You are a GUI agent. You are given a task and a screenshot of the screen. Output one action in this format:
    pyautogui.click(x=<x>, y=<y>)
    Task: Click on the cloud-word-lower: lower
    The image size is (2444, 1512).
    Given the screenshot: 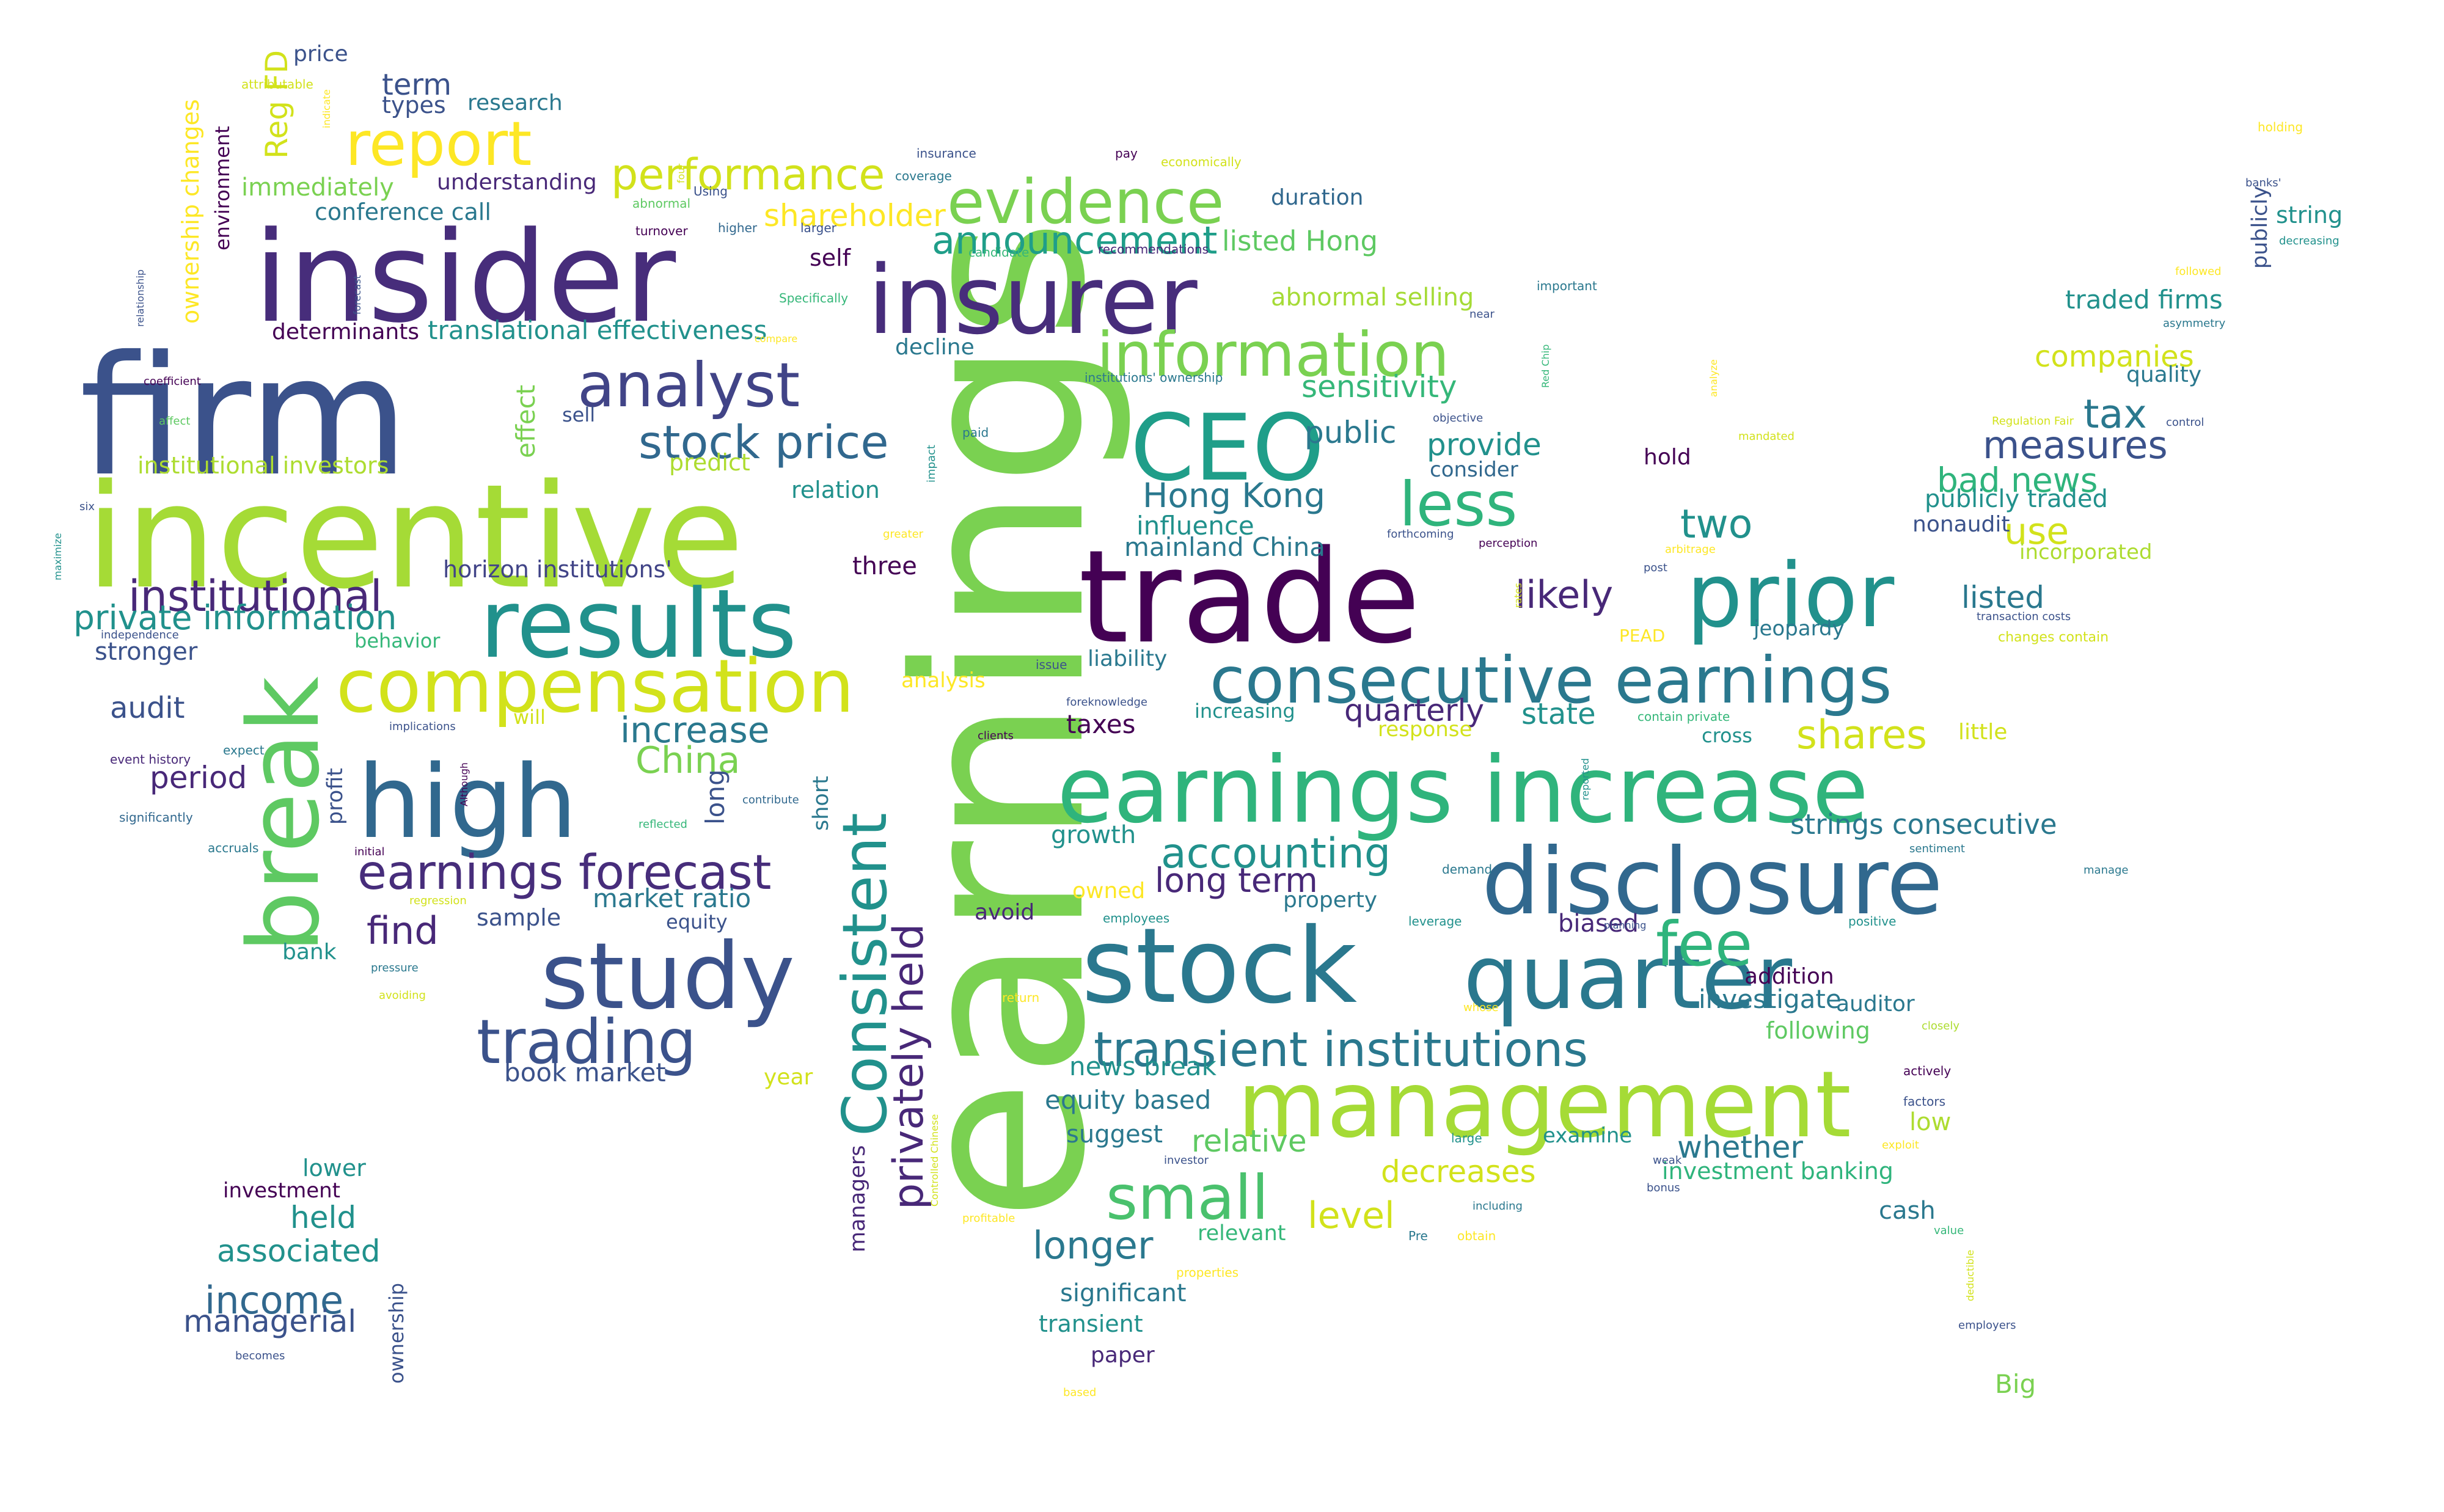 What is the action you would take?
    pyautogui.click(x=334, y=1168)
    